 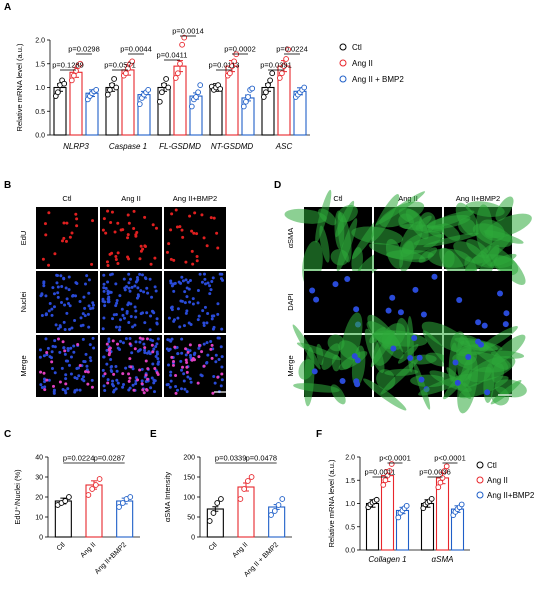 I want to click on panel-f-p-value: p<0.0001, so click(x=395, y=458).